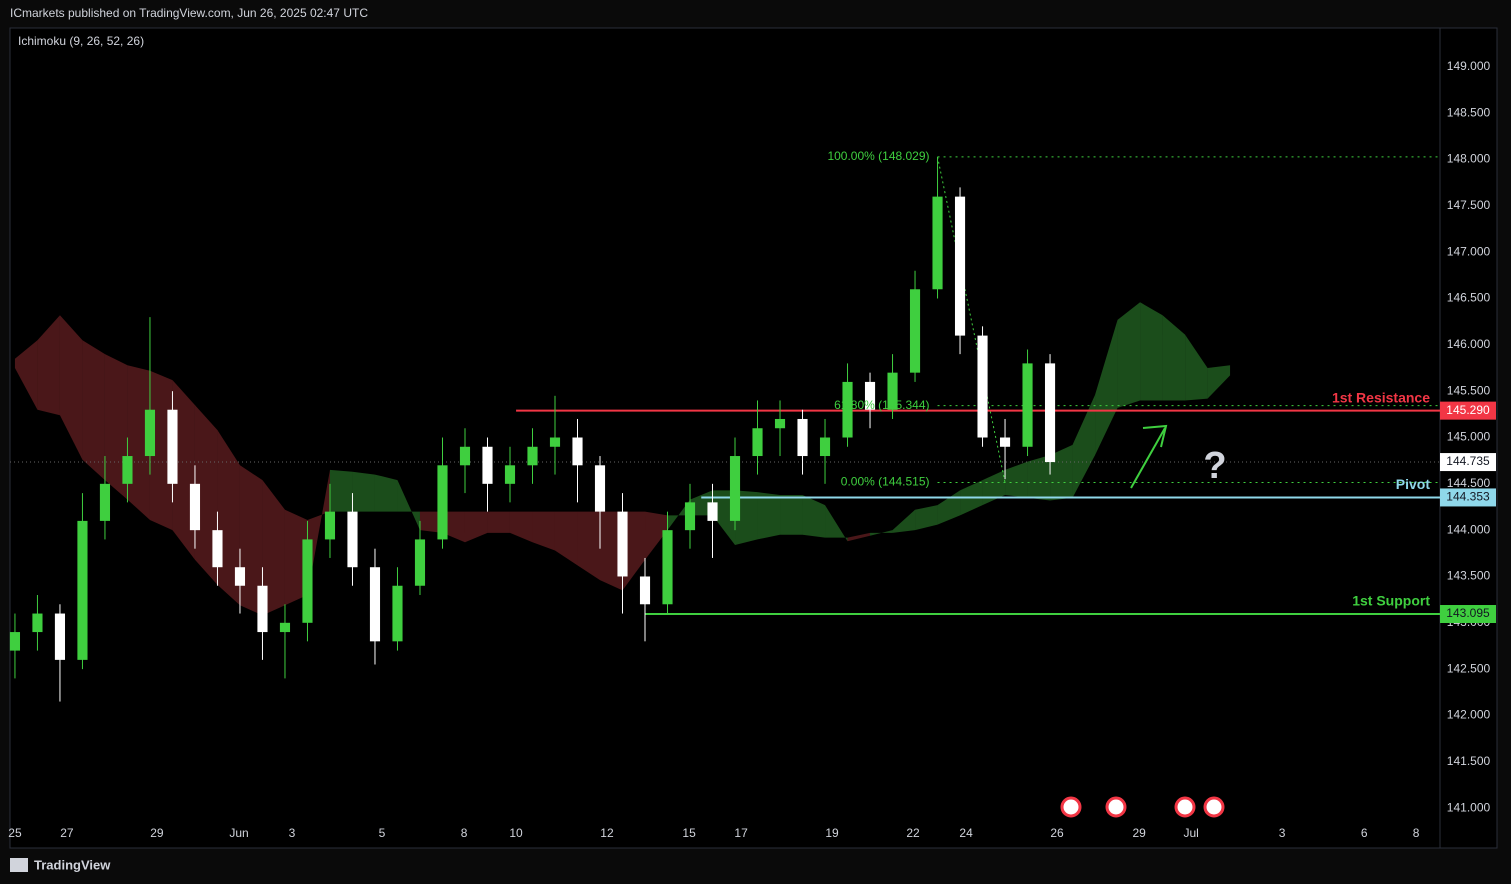 The height and width of the screenshot is (884, 1511). Describe the element at coordinates (1057, 833) in the screenshot. I see `x-tick-label: 26` at that location.